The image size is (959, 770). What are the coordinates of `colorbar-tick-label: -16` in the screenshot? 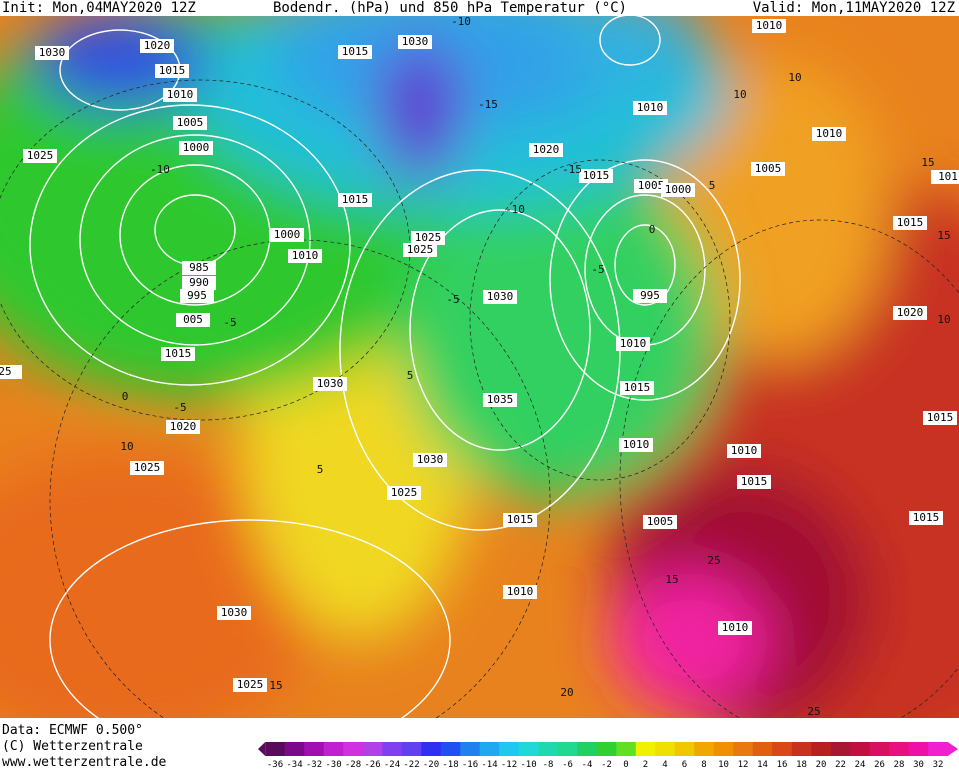 It's located at (470, 765).